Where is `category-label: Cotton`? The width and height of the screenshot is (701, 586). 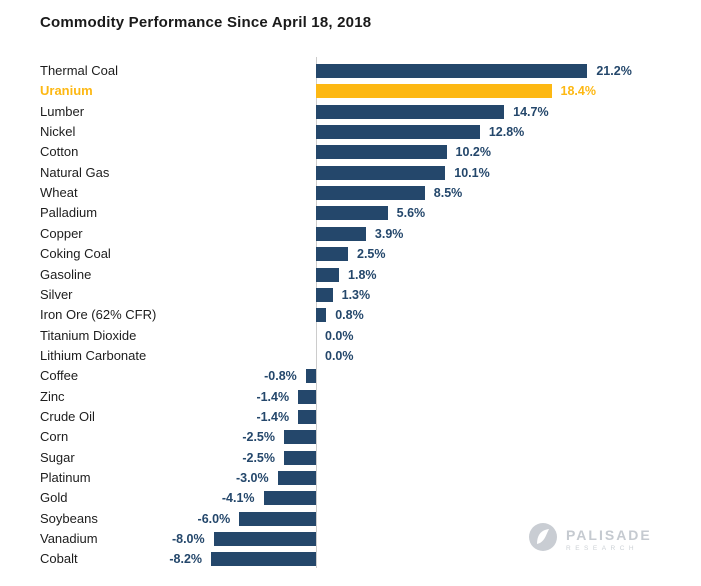 category-label: Cotton is located at coordinates (59, 152).